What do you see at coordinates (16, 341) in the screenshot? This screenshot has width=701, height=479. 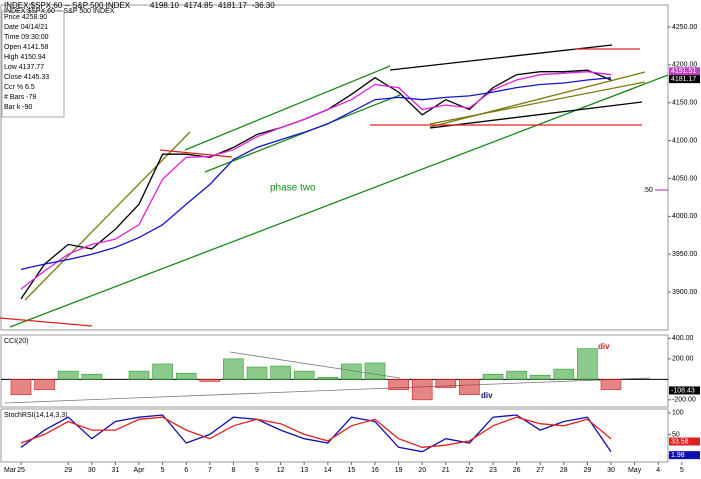 I see `panel-title: CCI(20)` at bounding box center [16, 341].